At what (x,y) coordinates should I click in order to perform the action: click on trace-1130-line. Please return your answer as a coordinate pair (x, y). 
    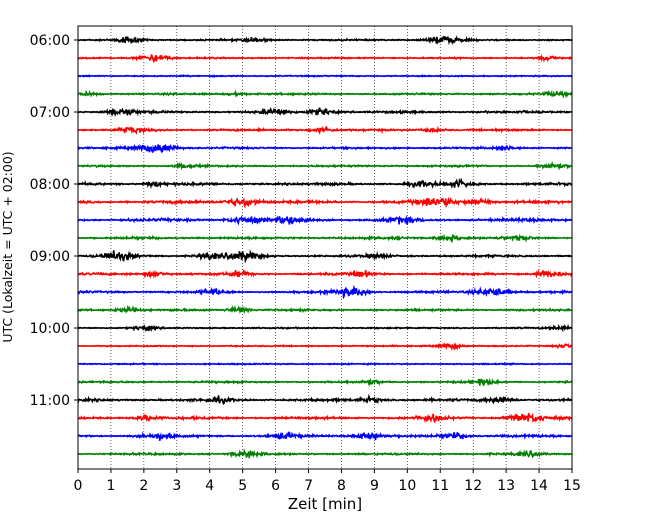
    Looking at the image, I should click on (325, 436).